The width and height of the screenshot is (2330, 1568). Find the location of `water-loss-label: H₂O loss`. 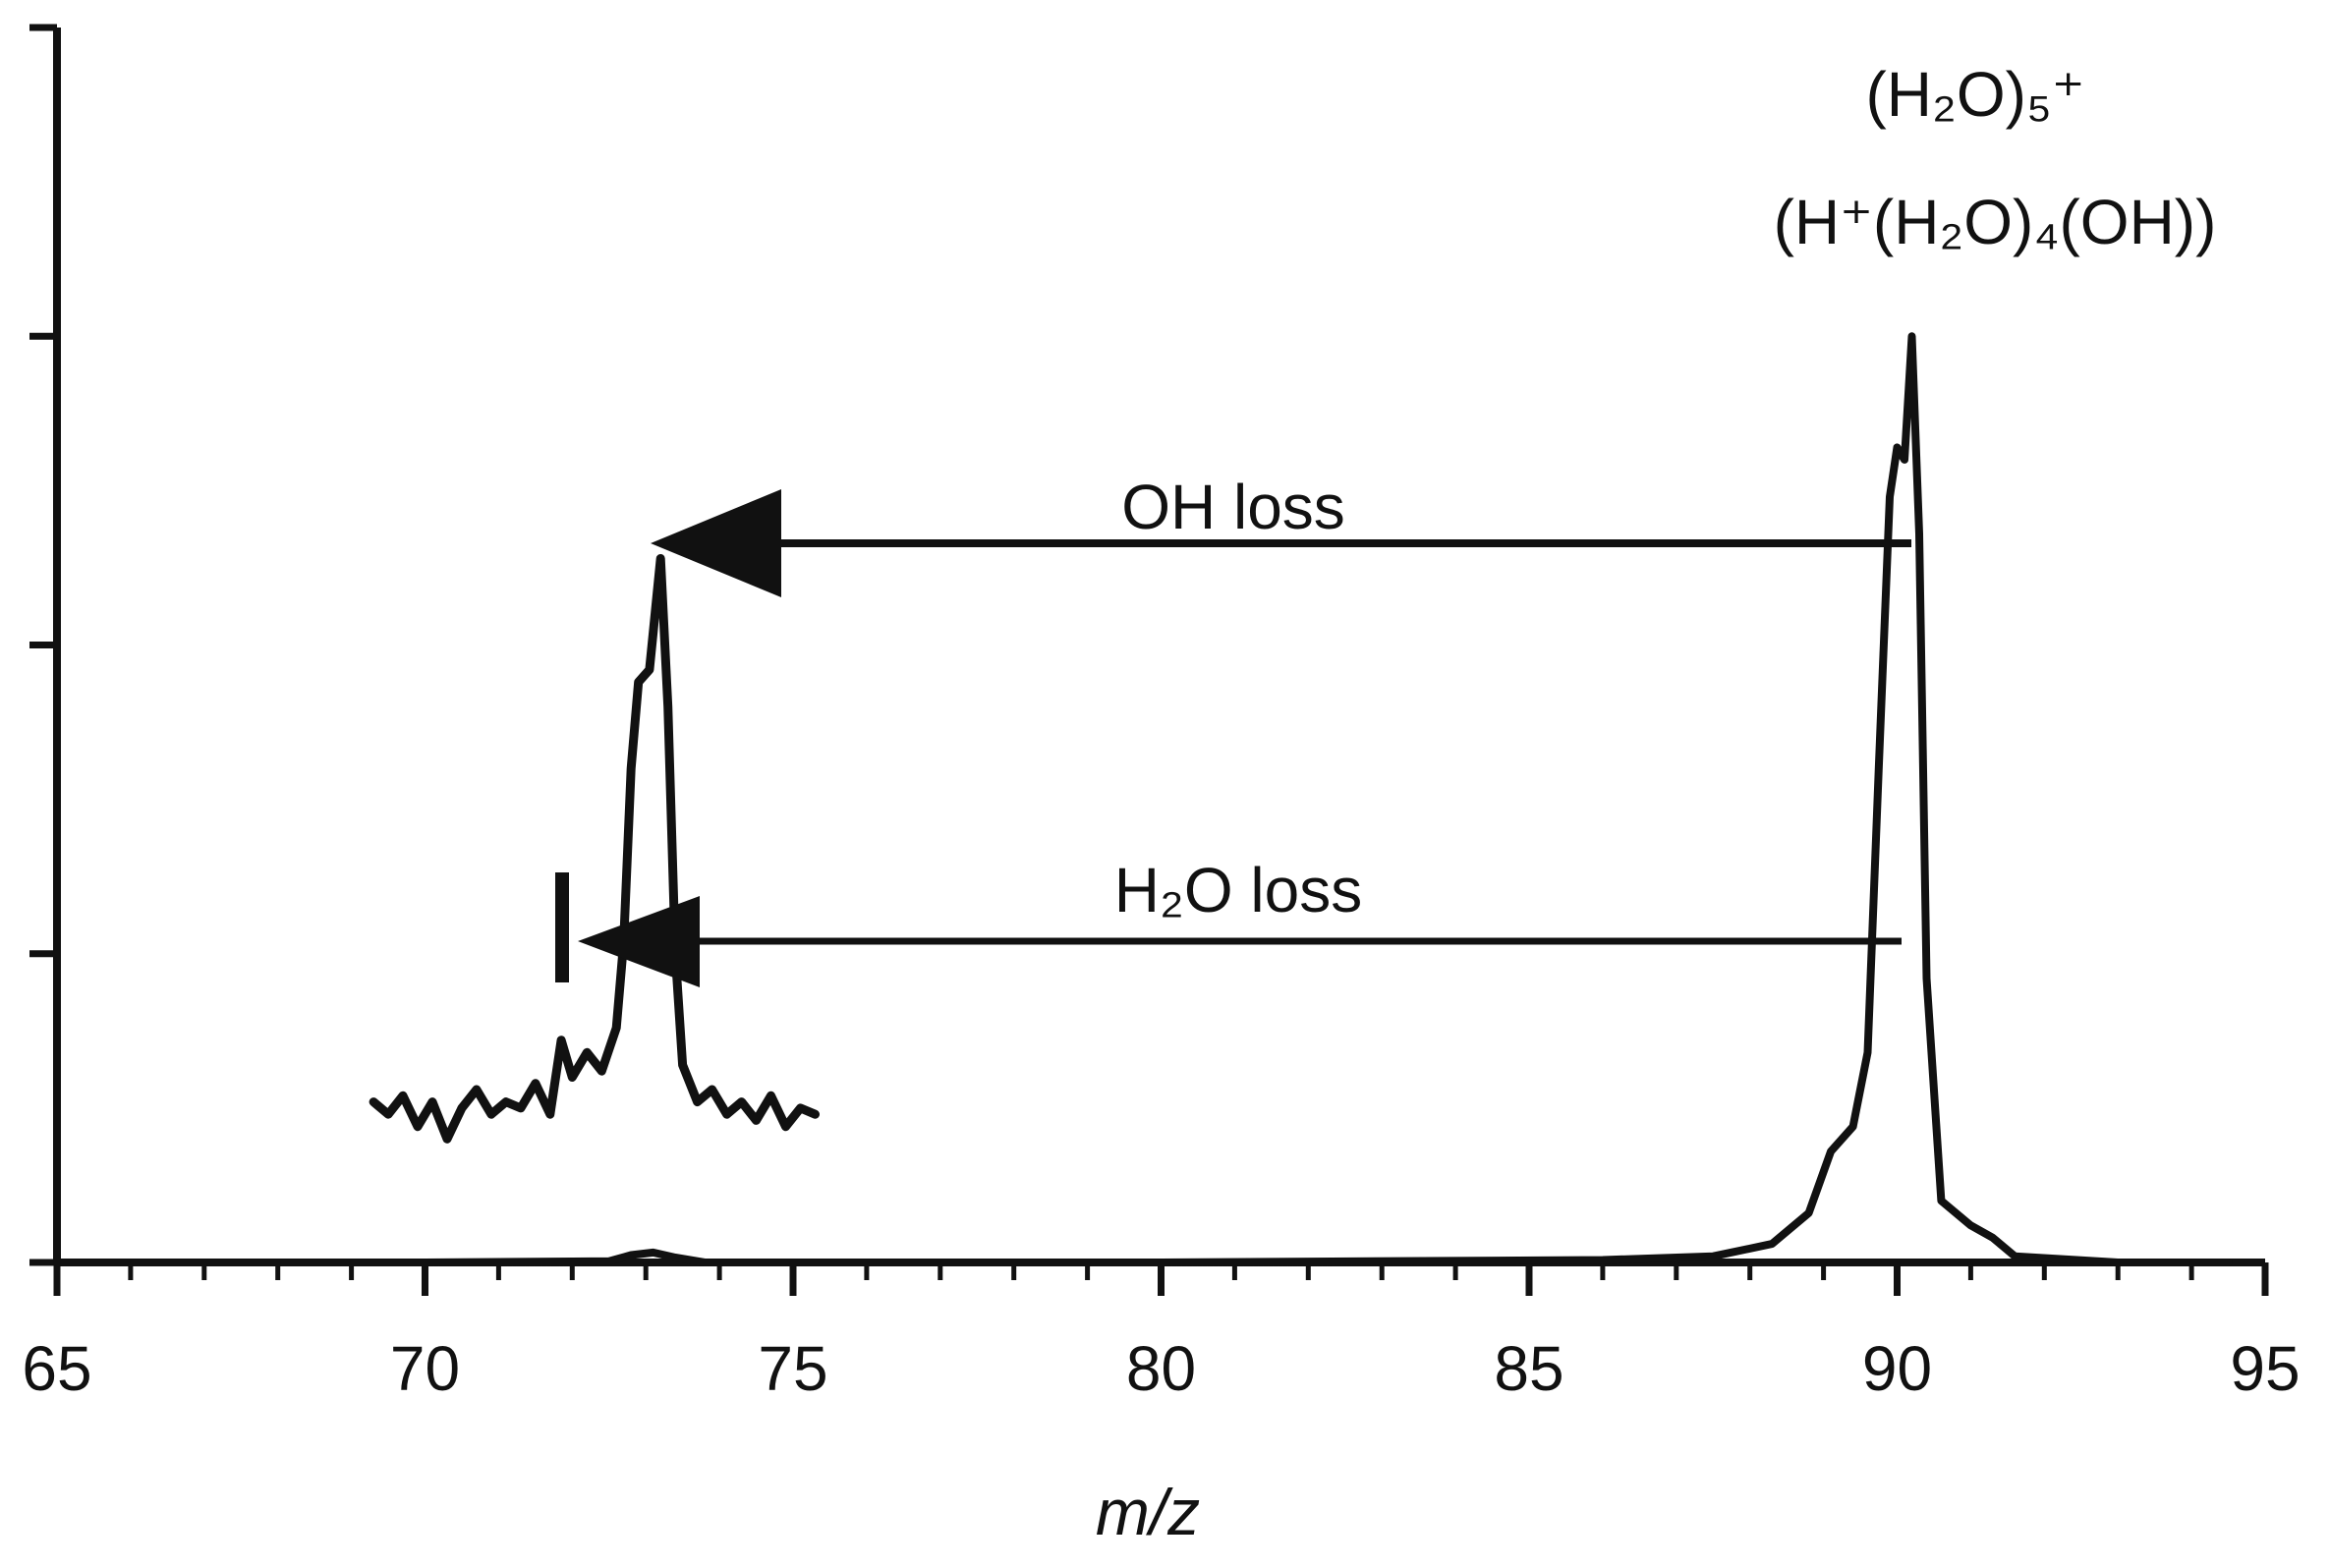

water-loss-label: H₂O loss is located at coordinates (1238, 890).